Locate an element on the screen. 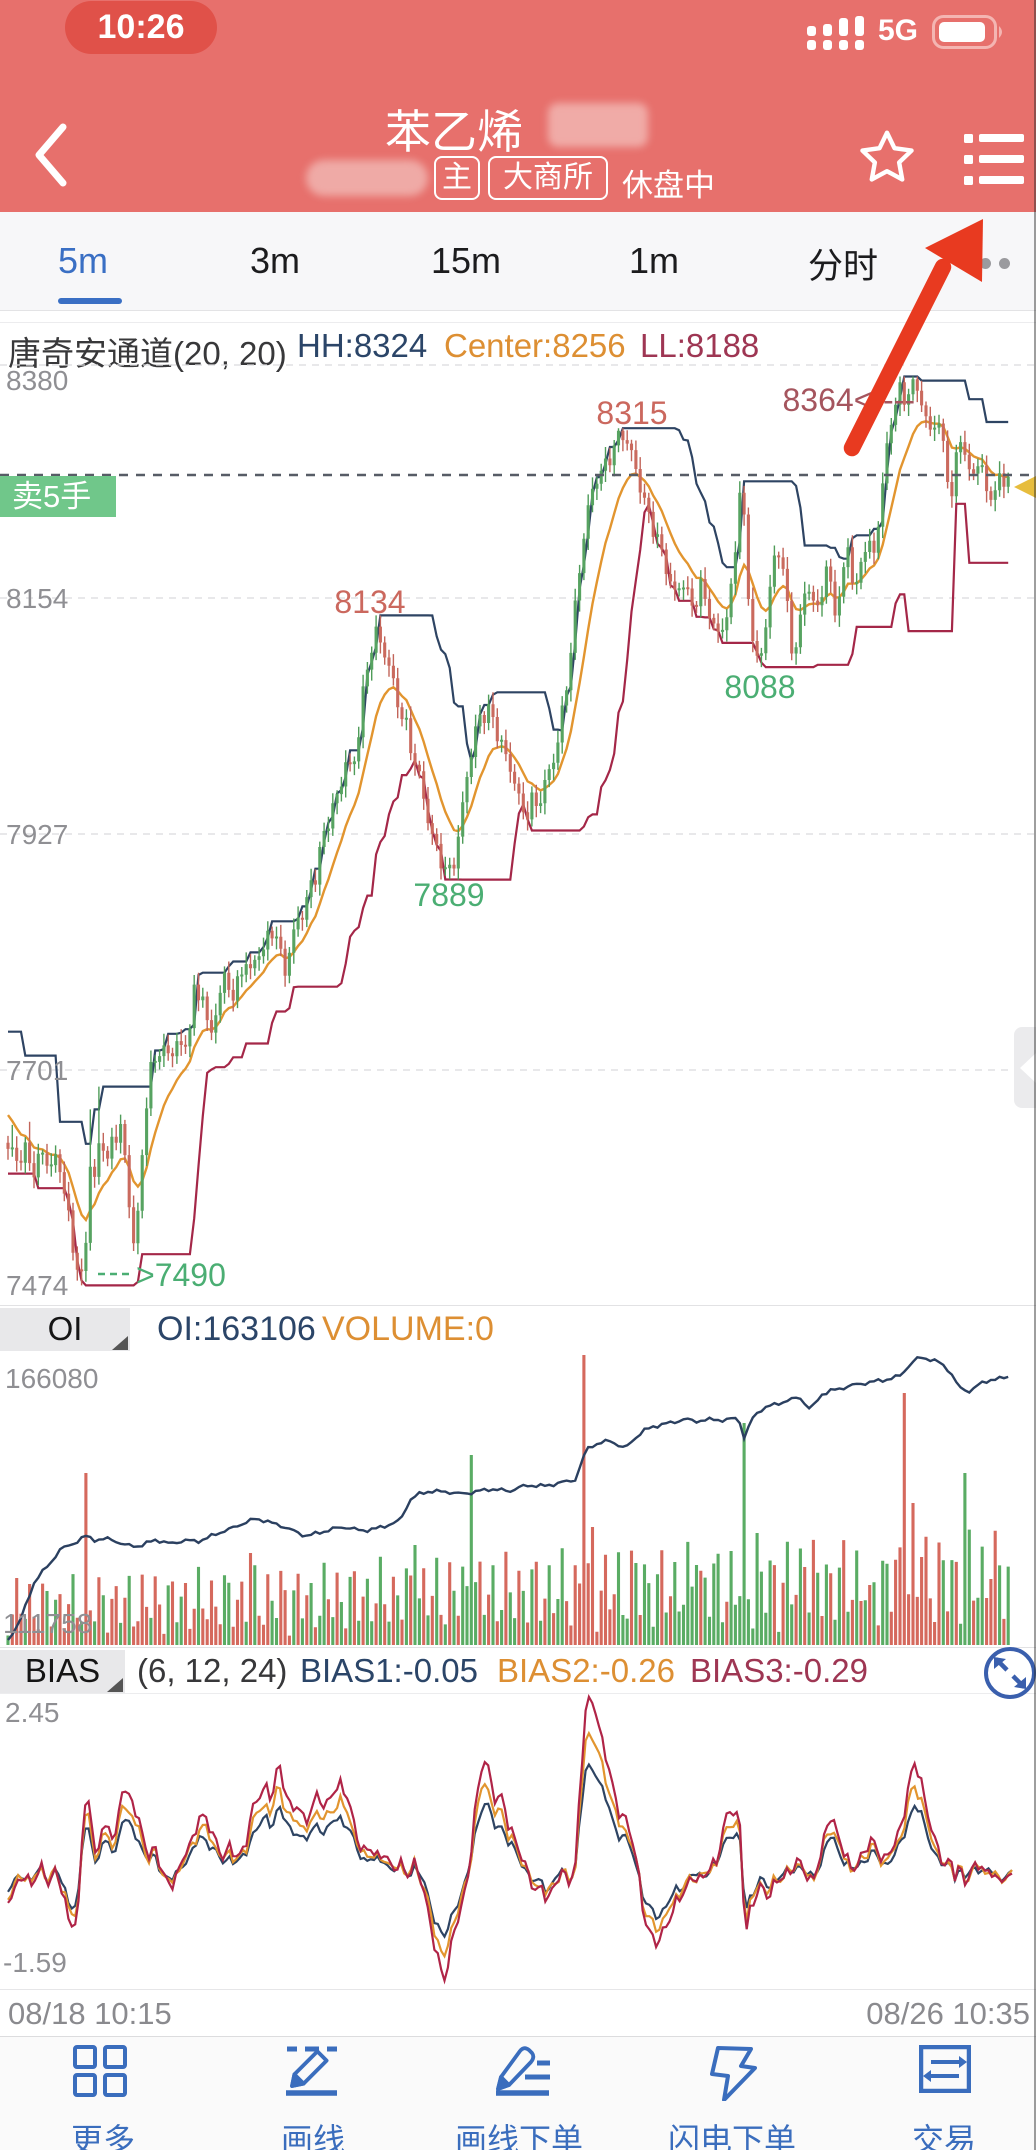  svg-text: 8315 is located at coordinates (631, 413).